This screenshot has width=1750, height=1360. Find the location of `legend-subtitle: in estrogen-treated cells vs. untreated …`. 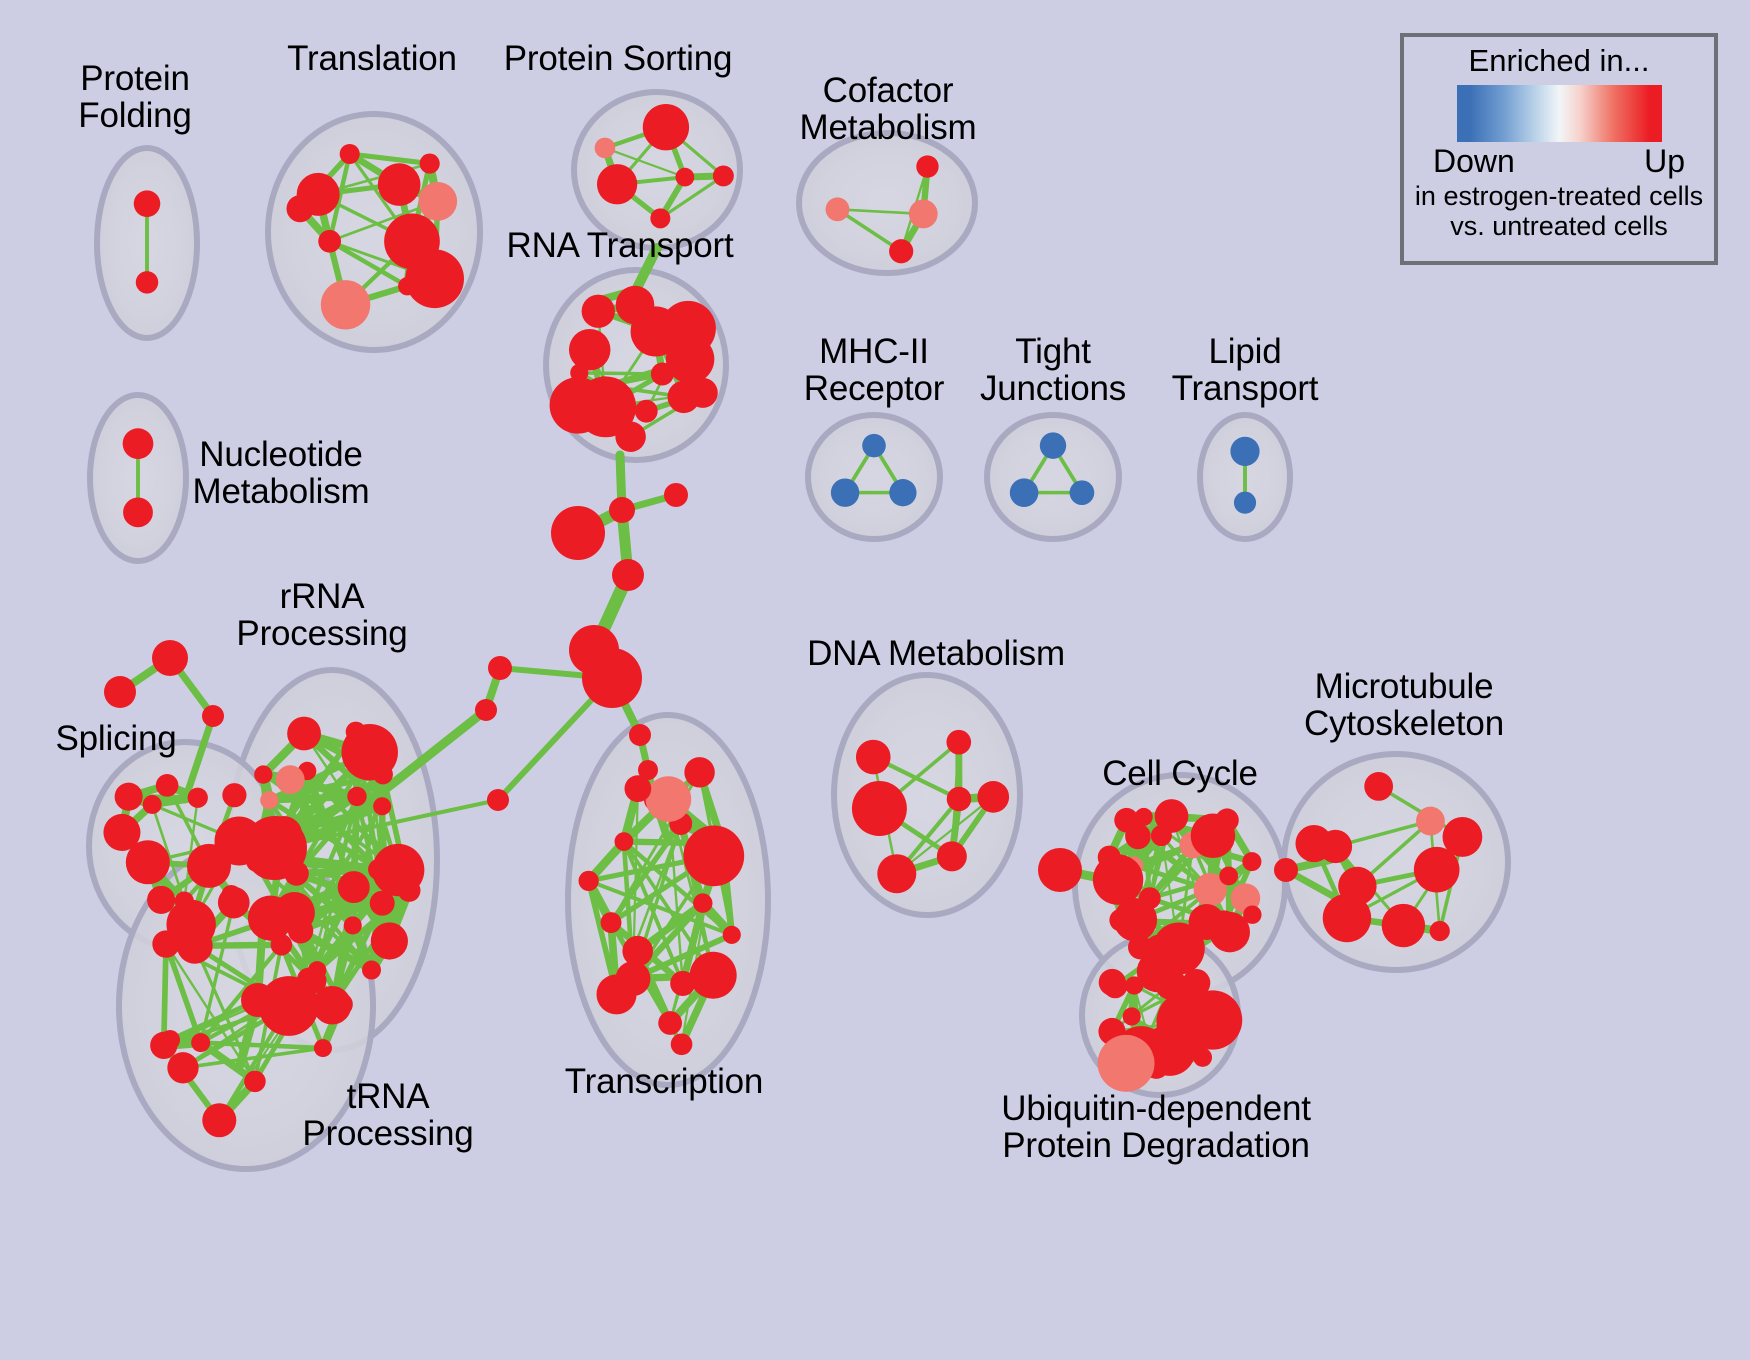

legend-subtitle: in estrogen-treated cells vs. untreated … is located at coordinates (1559, 210).